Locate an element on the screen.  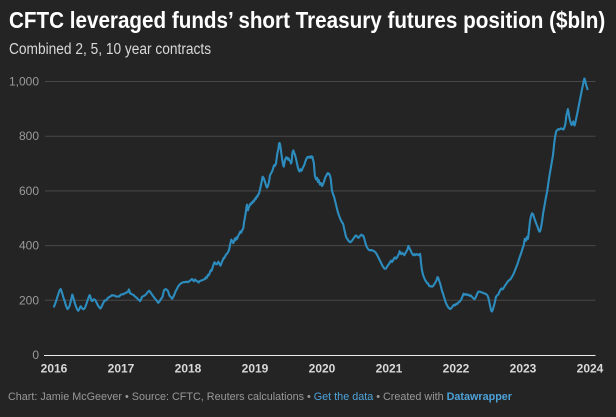
svg-text: 400 is located at coordinates (29, 246).